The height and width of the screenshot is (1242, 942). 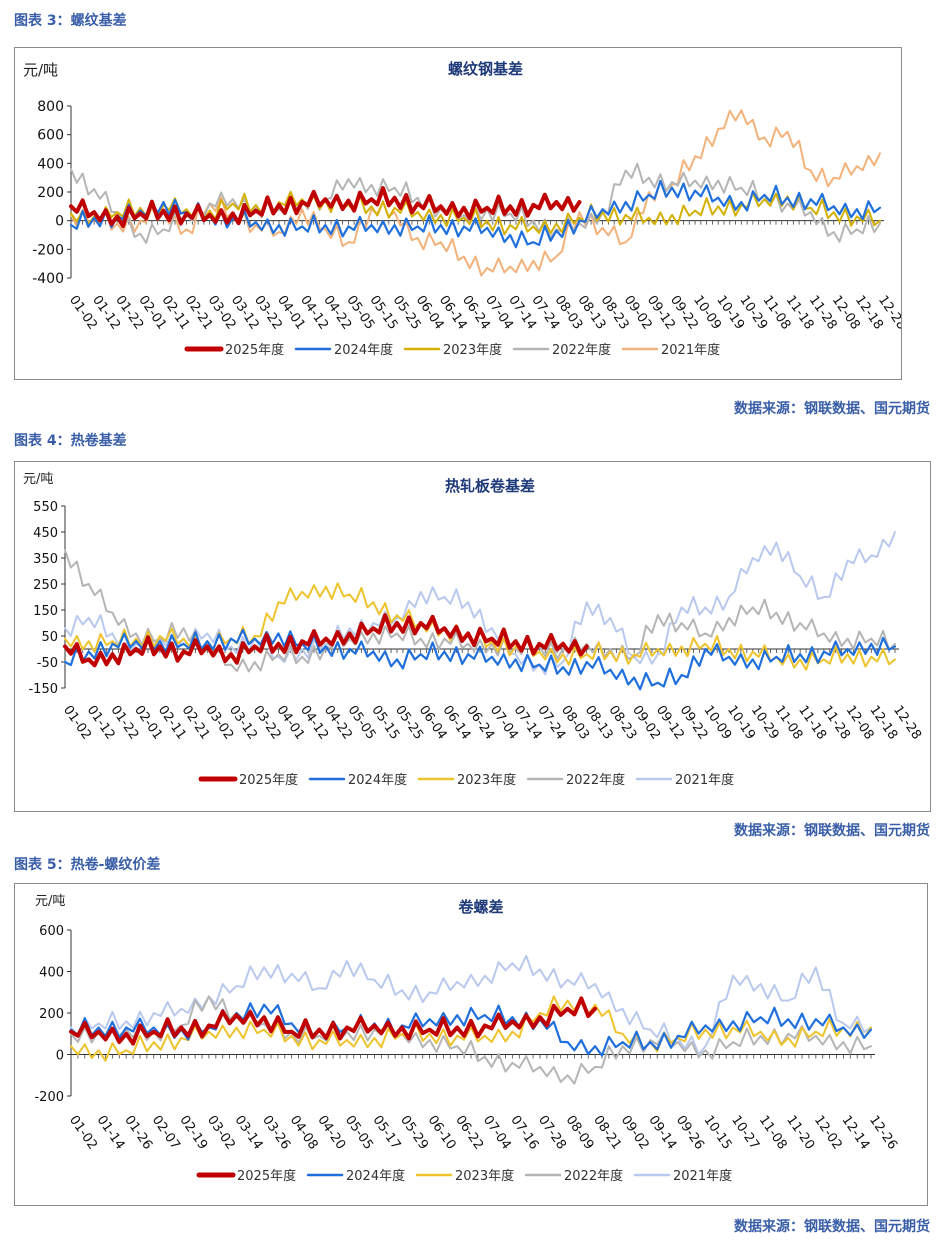 I want to click on chart3-x-tick-label: 03-02, so click(x=221, y=1133).